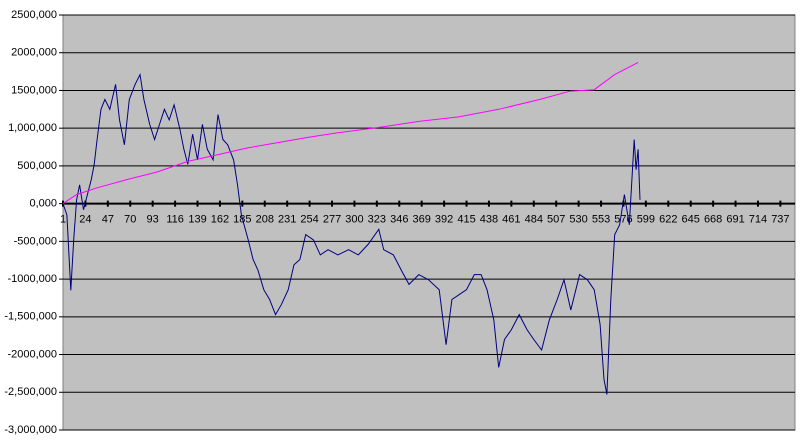 Image resolution: width=800 pixels, height=440 pixels. Describe the element at coordinates (399, 220) in the screenshot. I see `x-tick-label: 346` at that location.